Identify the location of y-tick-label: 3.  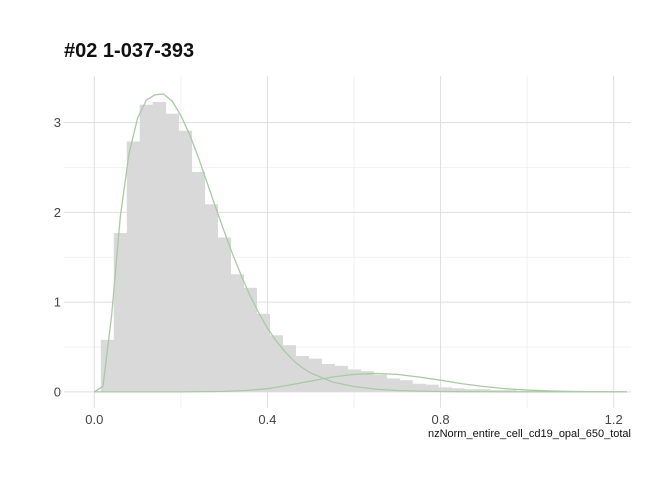
(57, 122).